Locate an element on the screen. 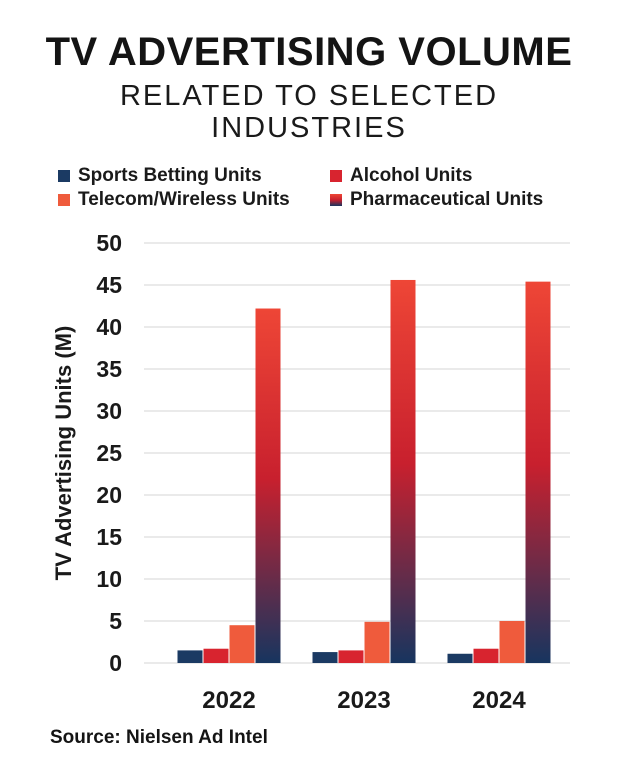 Image resolution: width=618 pixels, height=784 pixels. bar-telecom-2023 is located at coordinates (377, 642).